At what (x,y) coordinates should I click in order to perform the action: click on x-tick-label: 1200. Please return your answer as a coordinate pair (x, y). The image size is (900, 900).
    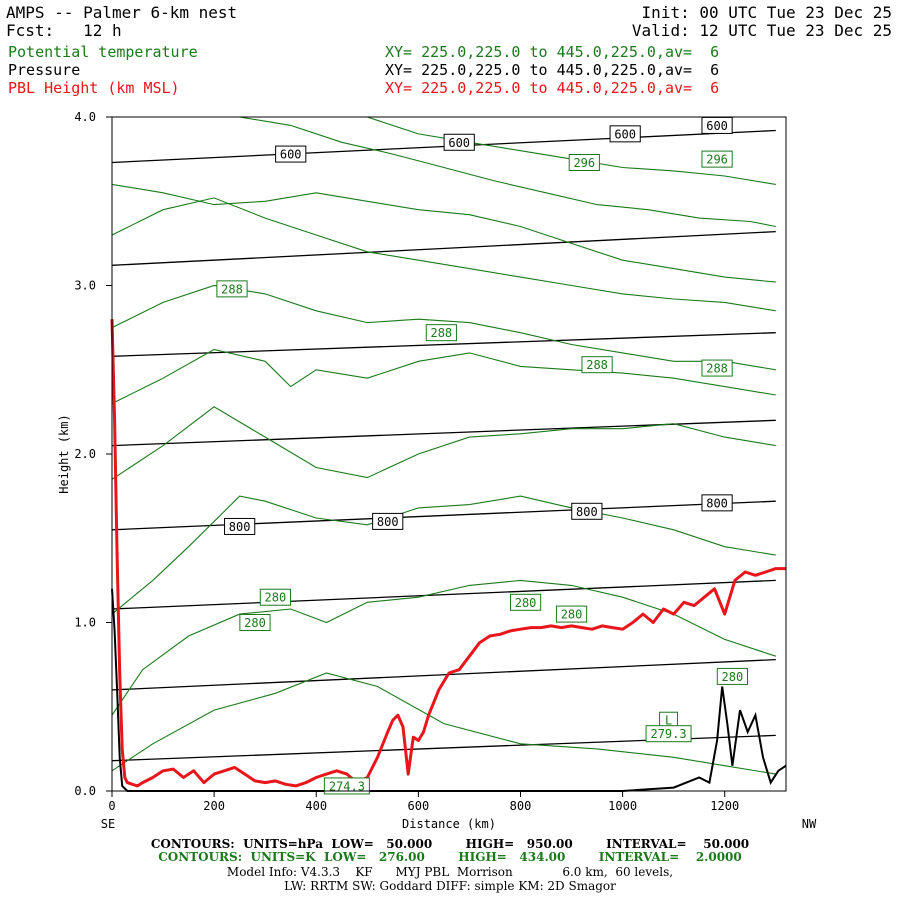
    Looking at the image, I should click on (724, 806).